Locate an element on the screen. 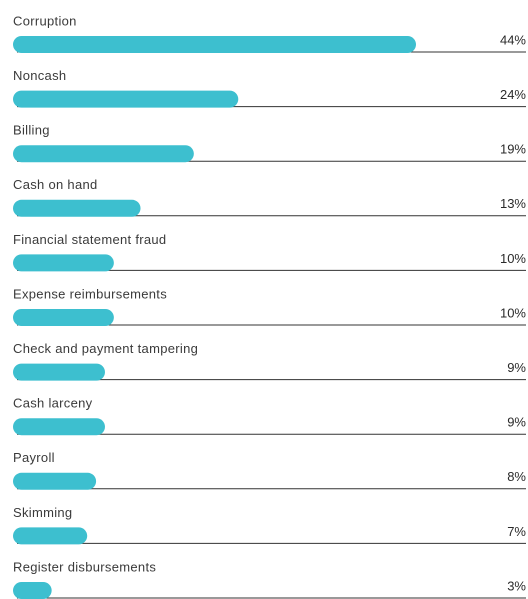 This screenshot has height=599, width=528. category-label: Skimming is located at coordinates (42, 512).